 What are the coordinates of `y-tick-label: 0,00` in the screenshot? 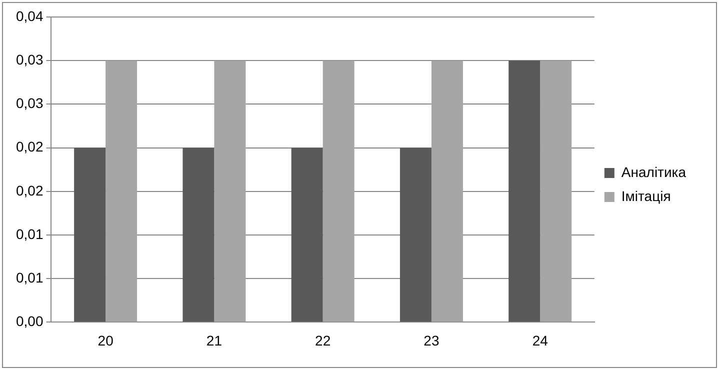 It's located at (30, 321).